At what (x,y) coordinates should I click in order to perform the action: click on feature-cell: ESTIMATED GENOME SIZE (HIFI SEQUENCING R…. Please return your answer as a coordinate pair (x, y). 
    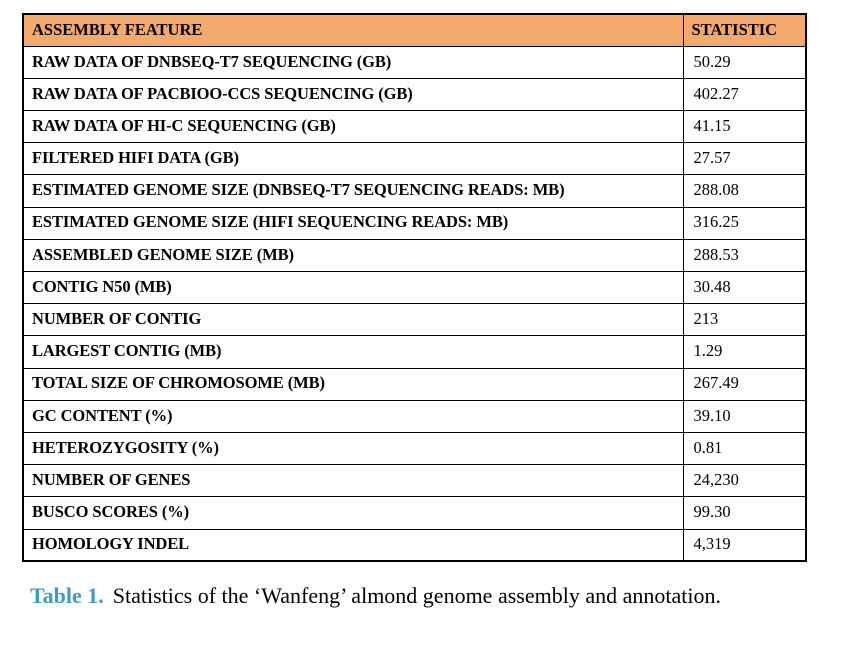
    Looking at the image, I should click on (353, 223).